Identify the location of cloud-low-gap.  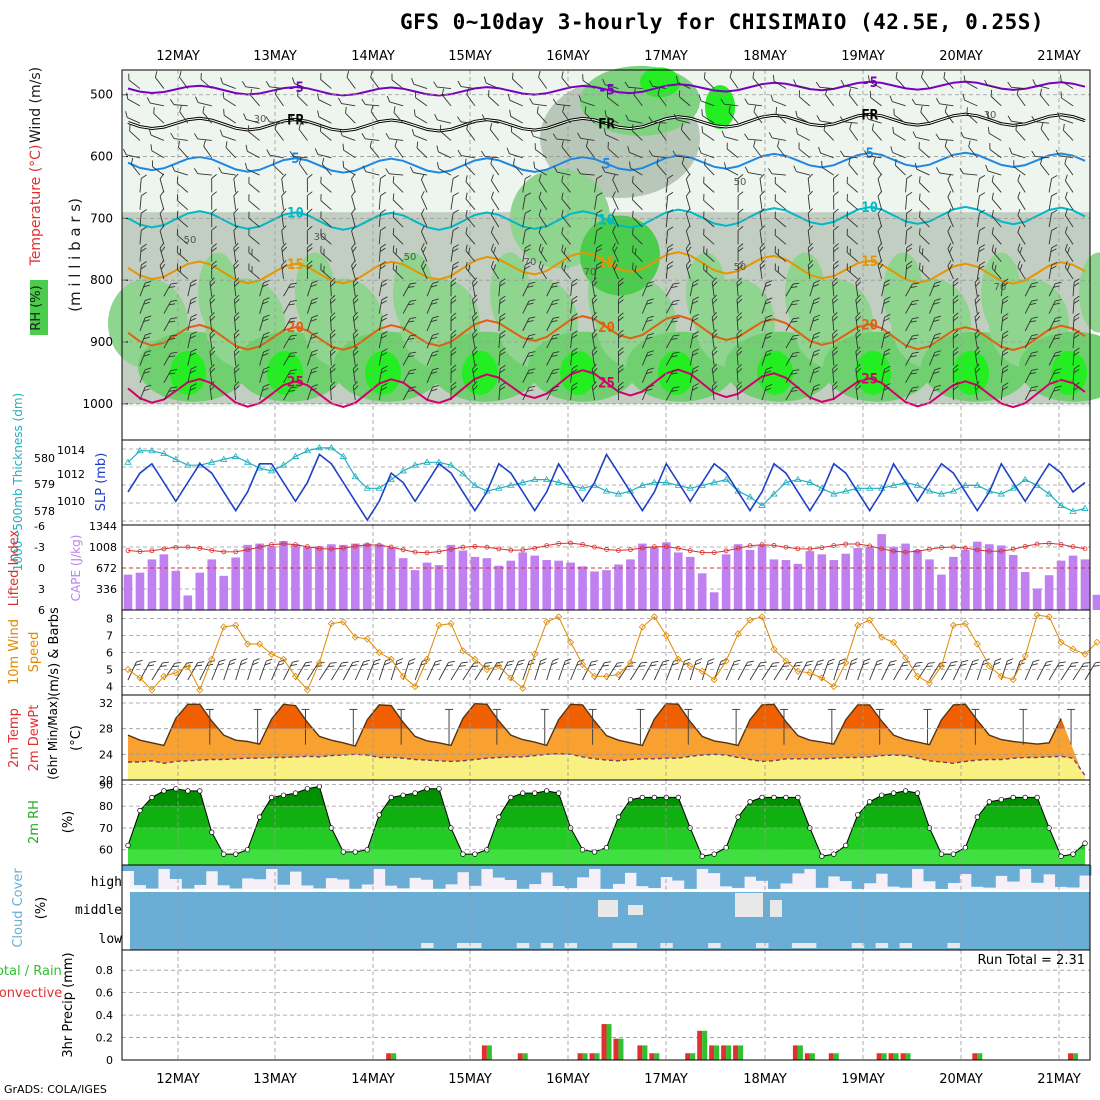
(714, 945).